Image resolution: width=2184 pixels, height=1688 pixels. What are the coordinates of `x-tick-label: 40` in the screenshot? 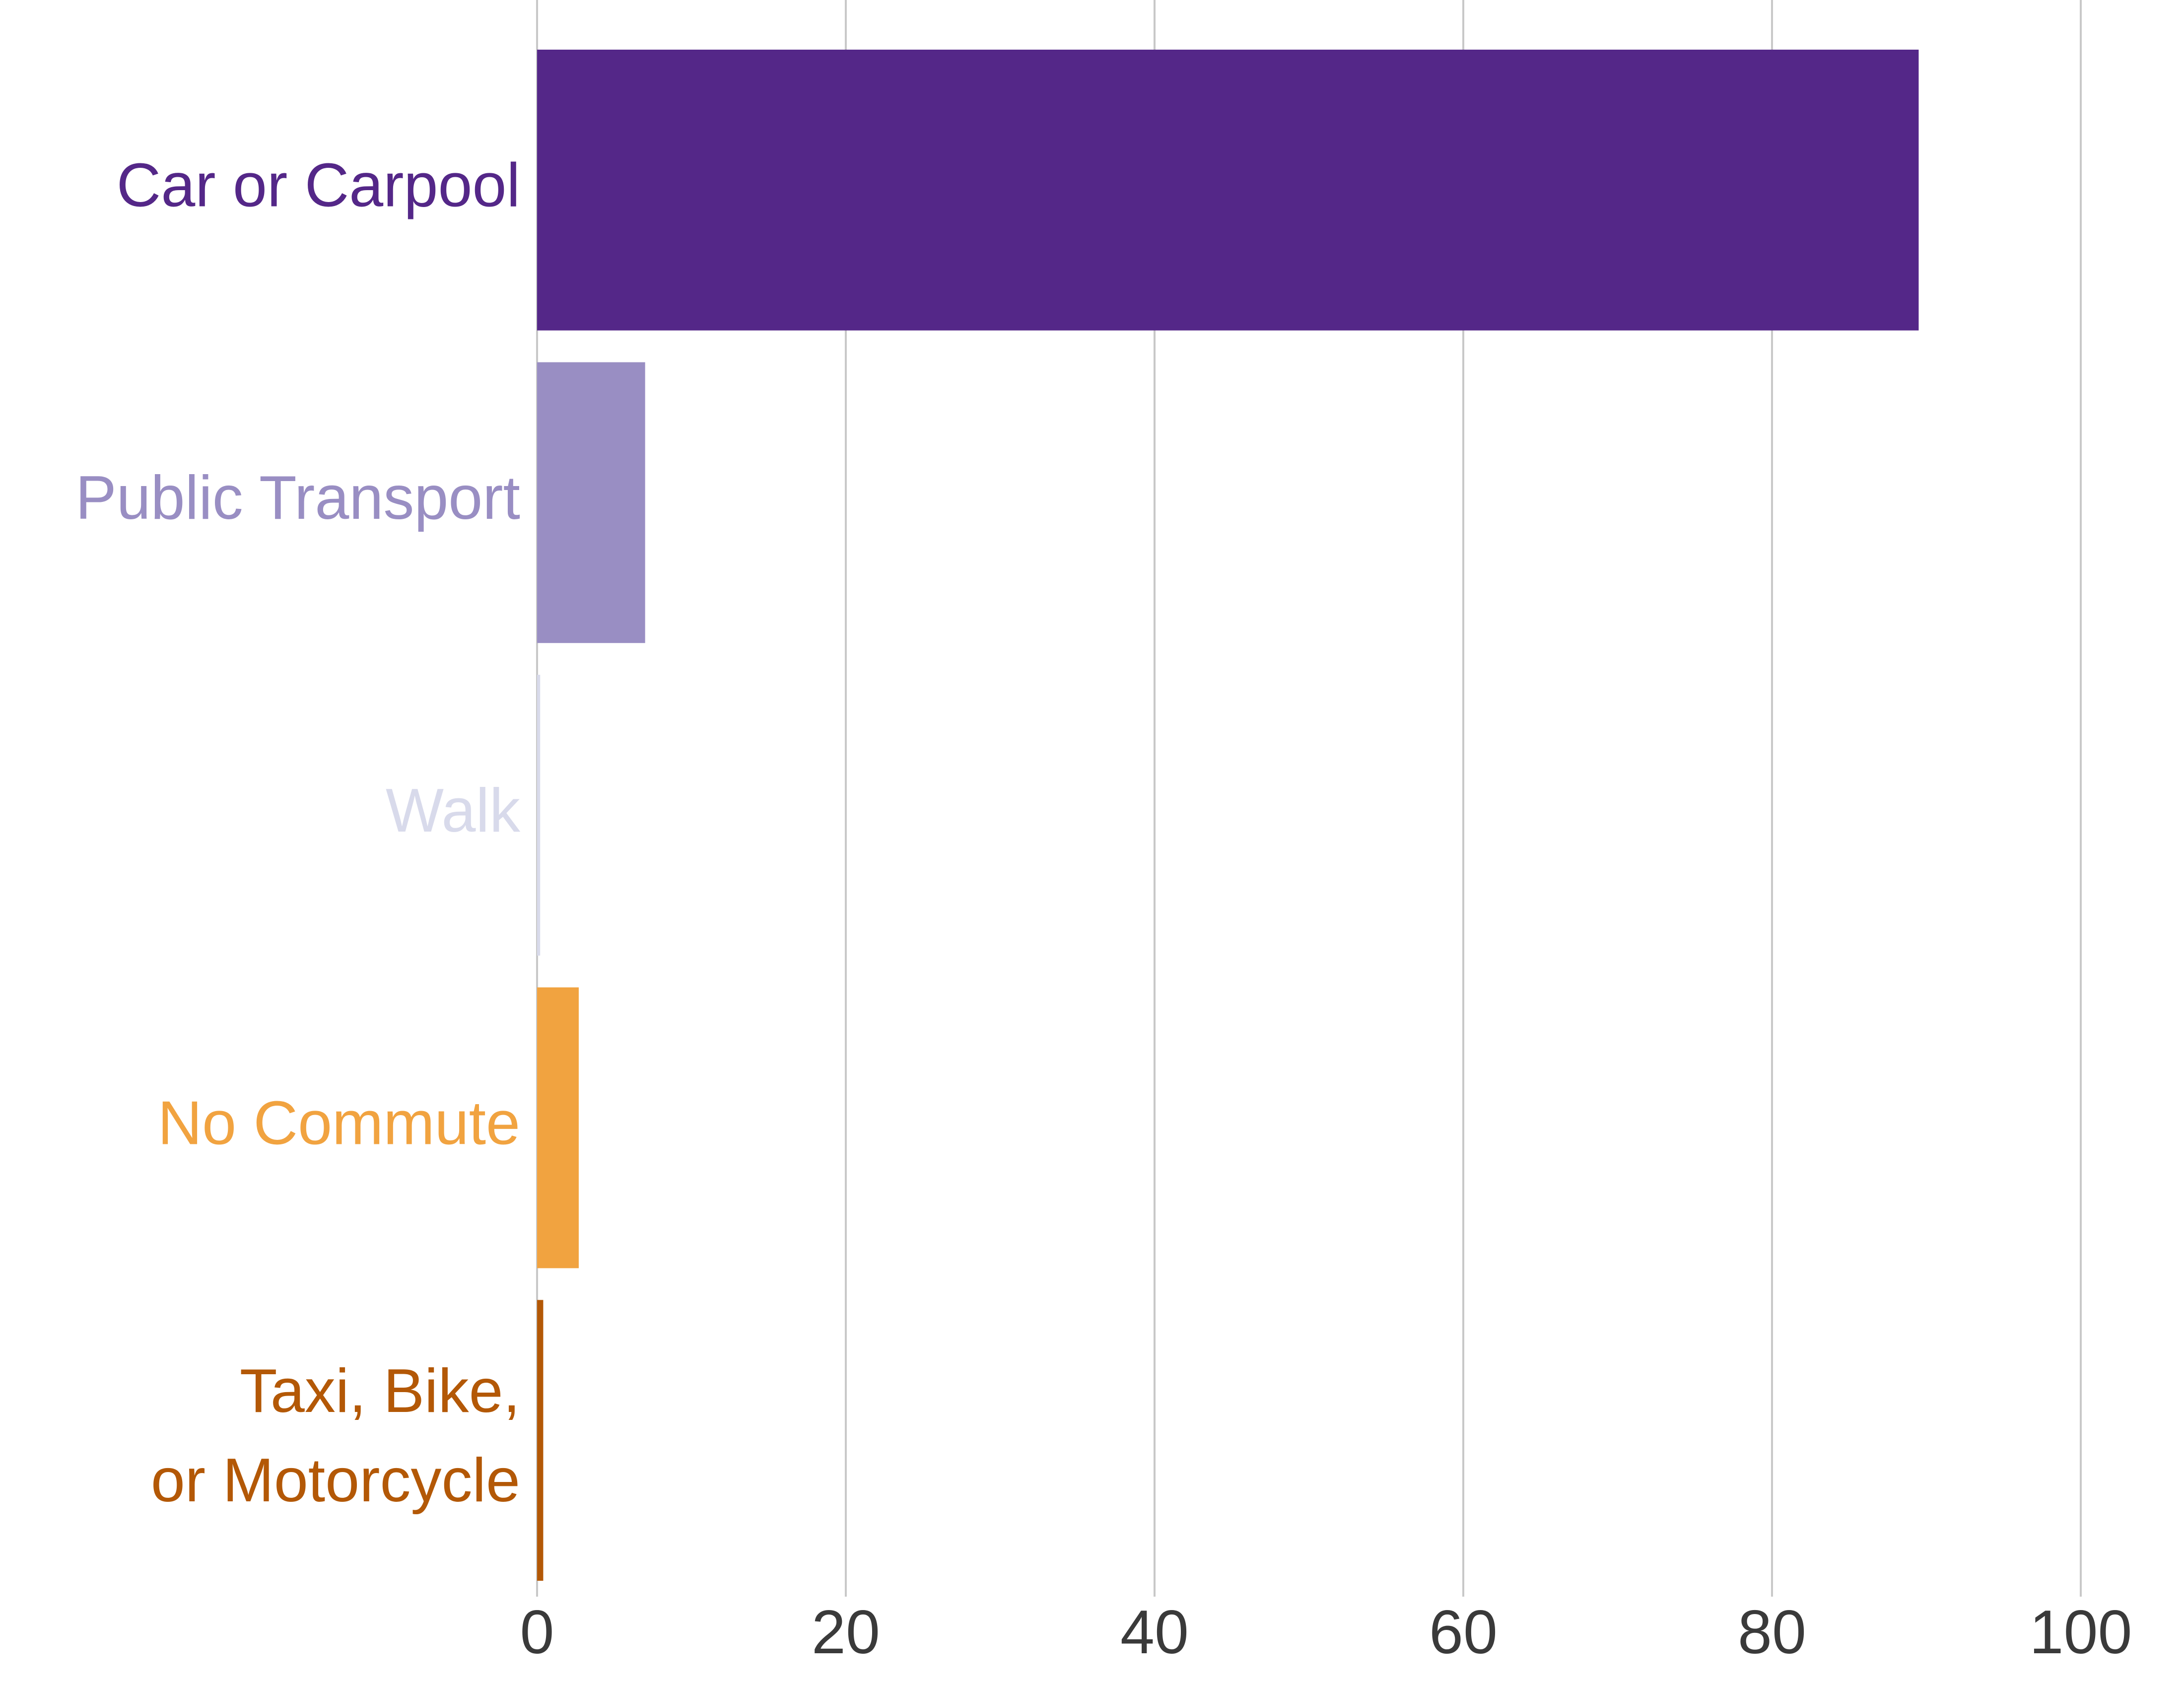 It's located at (1154, 1632).